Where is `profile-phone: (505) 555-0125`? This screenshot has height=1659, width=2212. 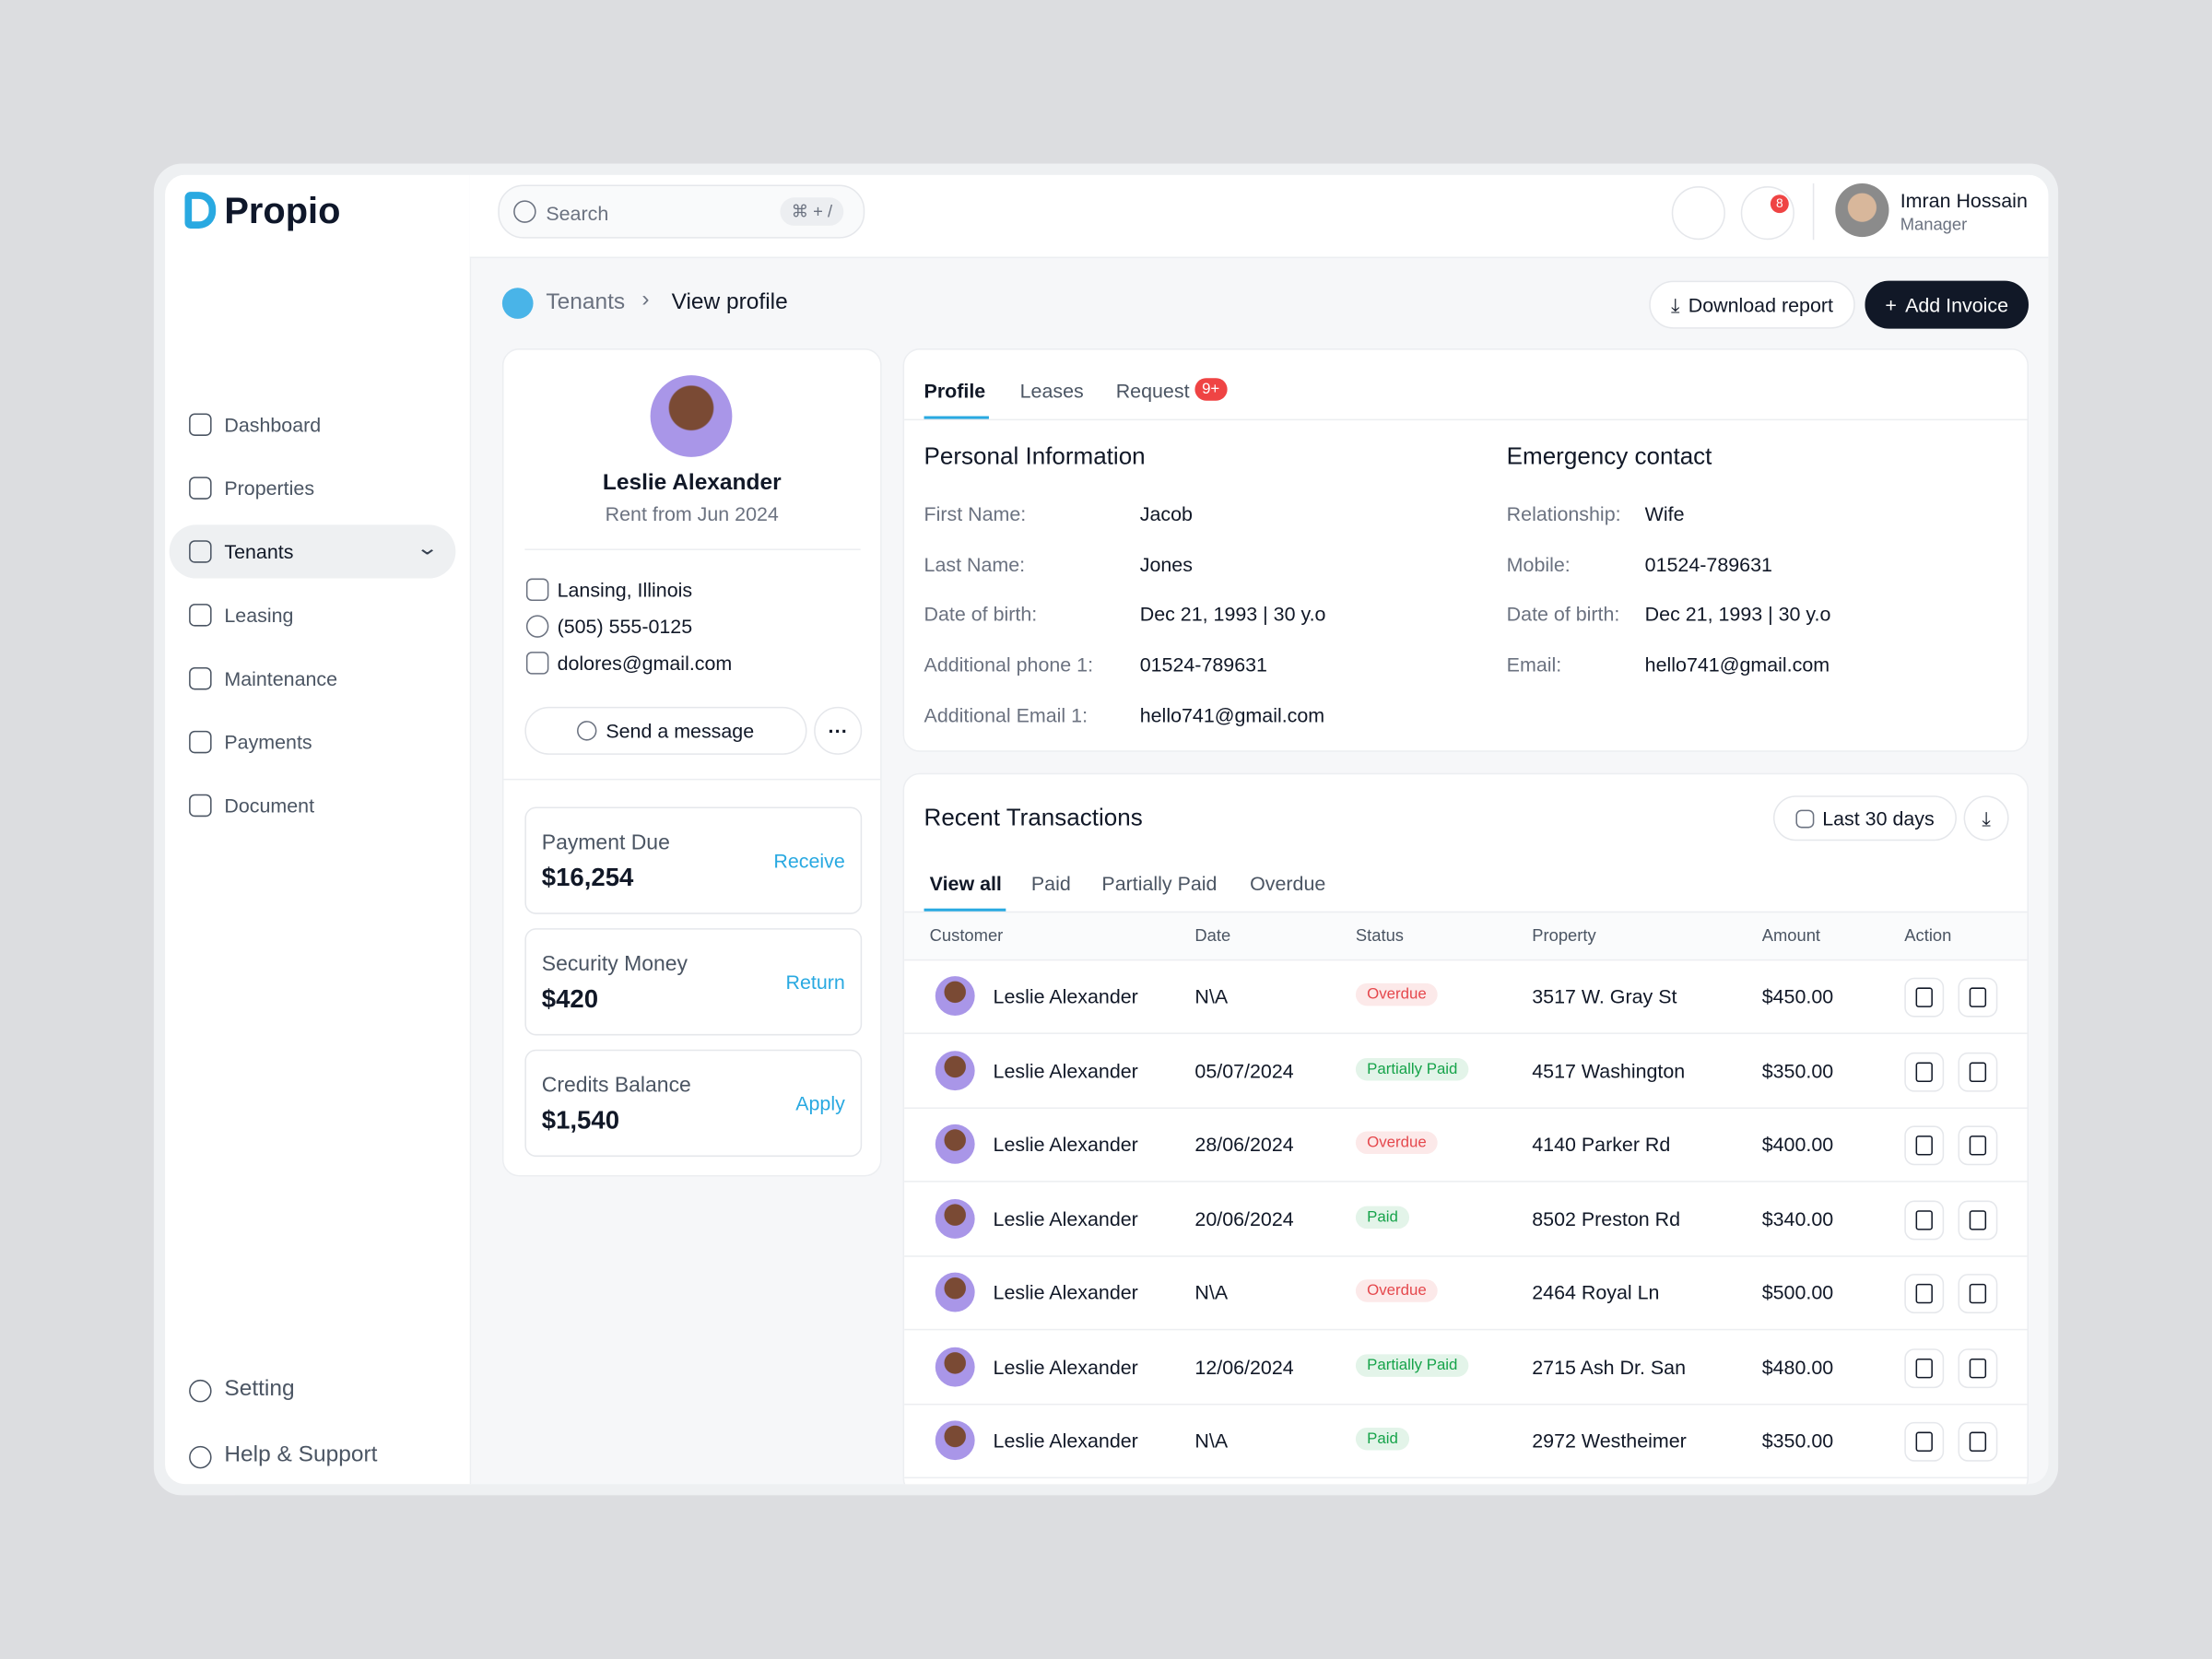 profile-phone: (505) 555-0125 is located at coordinates (609, 626).